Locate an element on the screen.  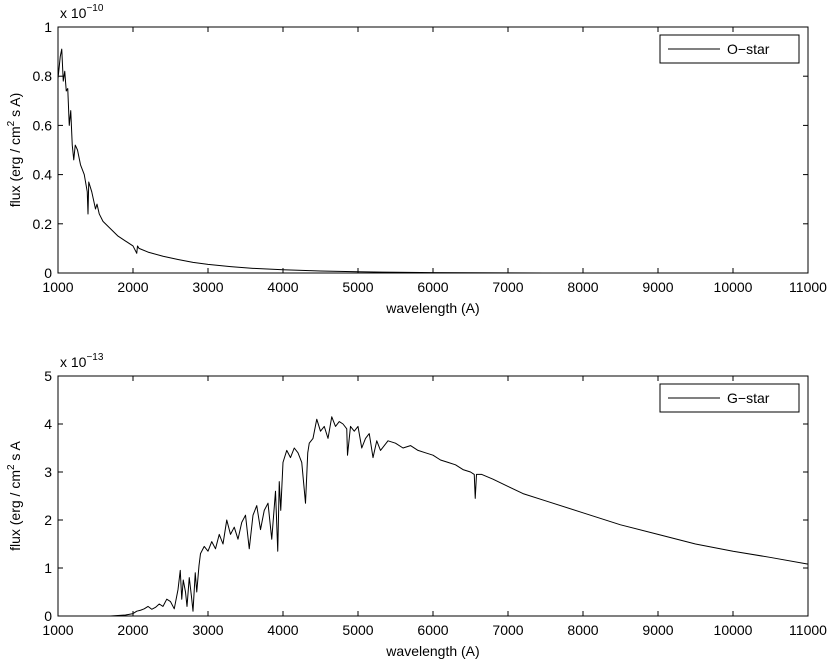
o-star-xtick-label: 8000 is located at coordinates (582, 287).